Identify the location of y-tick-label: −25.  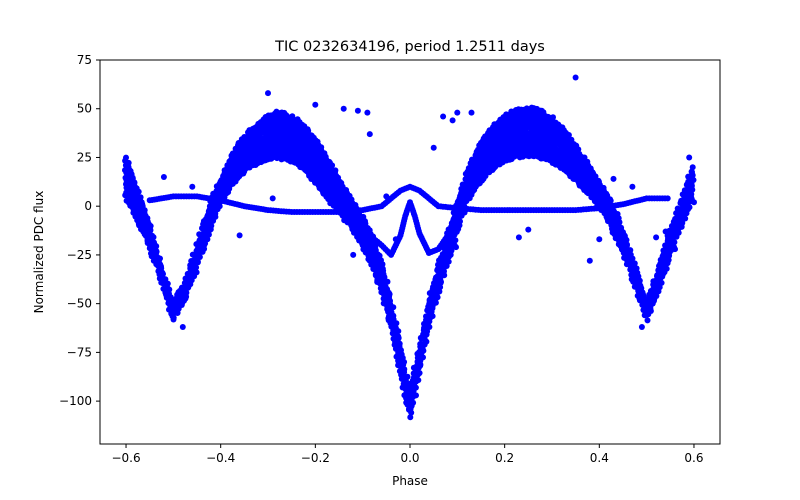
(79, 255).